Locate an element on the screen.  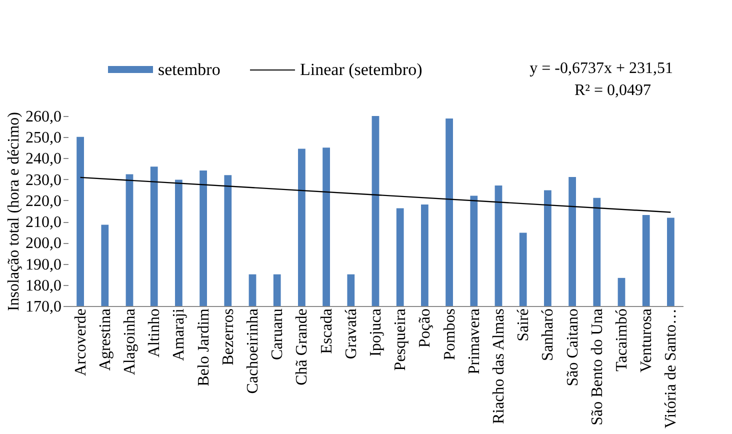
x-tick-label: Arcoverde is located at coordinates (81, 342).